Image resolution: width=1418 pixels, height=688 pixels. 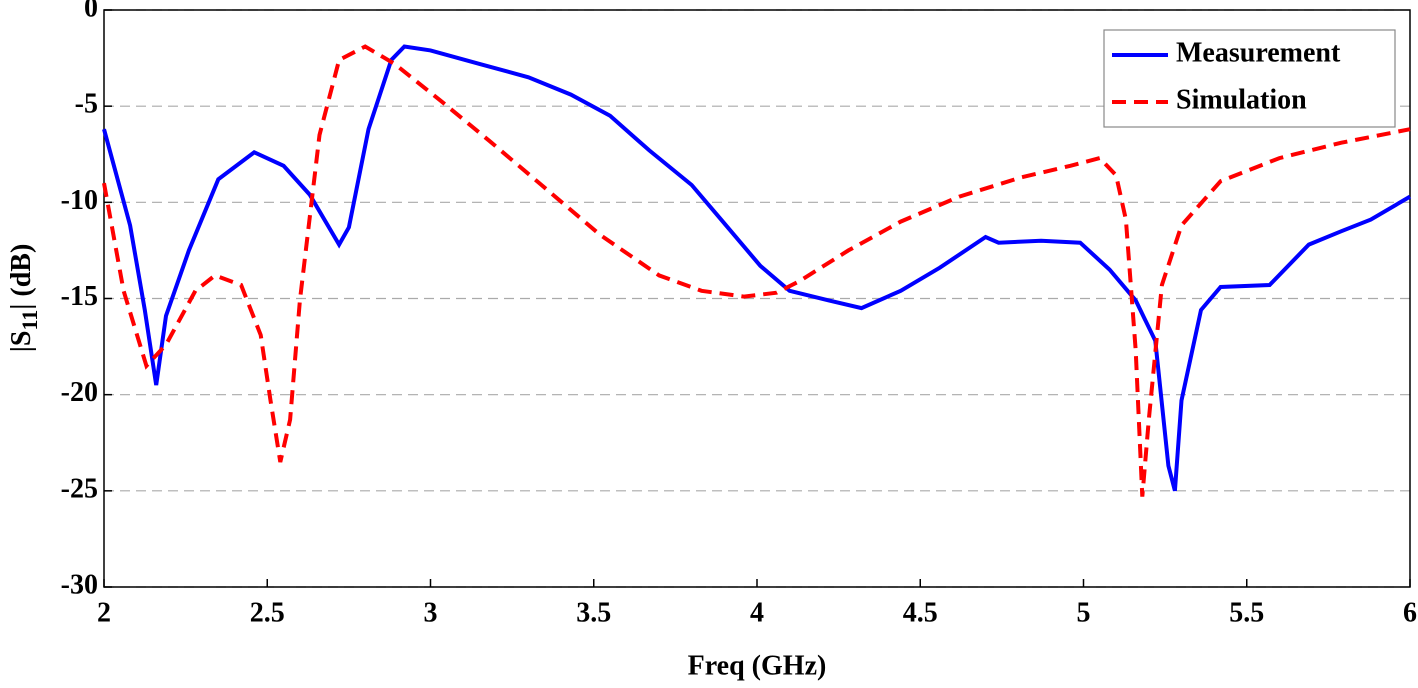 I want to click on x-tick-label: 4, so click(x=757, y=612).